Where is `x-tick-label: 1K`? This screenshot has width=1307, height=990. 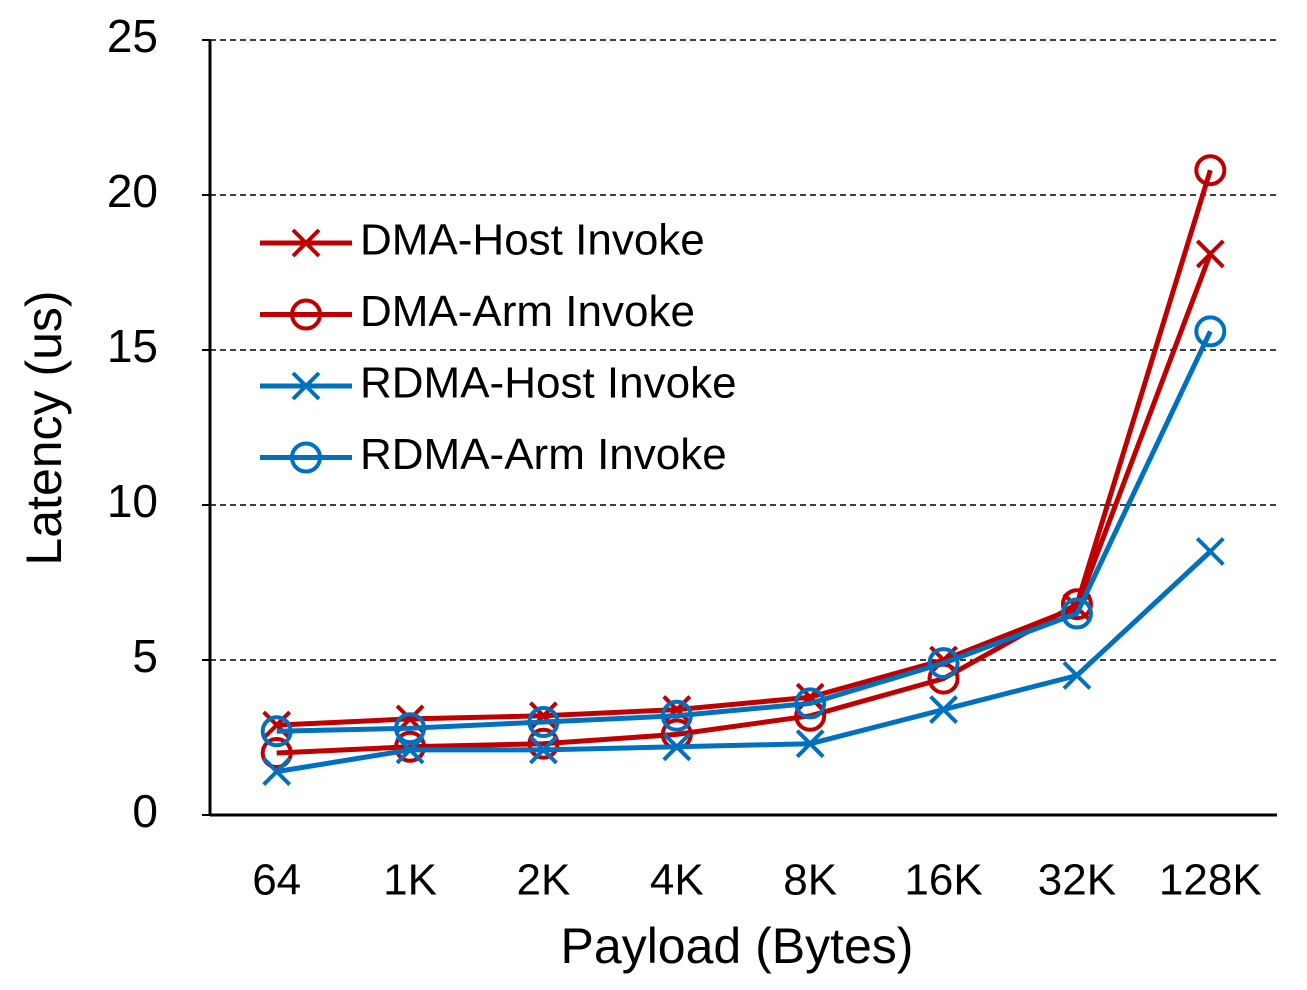
x-tick-label: 1K is located at coordinates (410, 880).